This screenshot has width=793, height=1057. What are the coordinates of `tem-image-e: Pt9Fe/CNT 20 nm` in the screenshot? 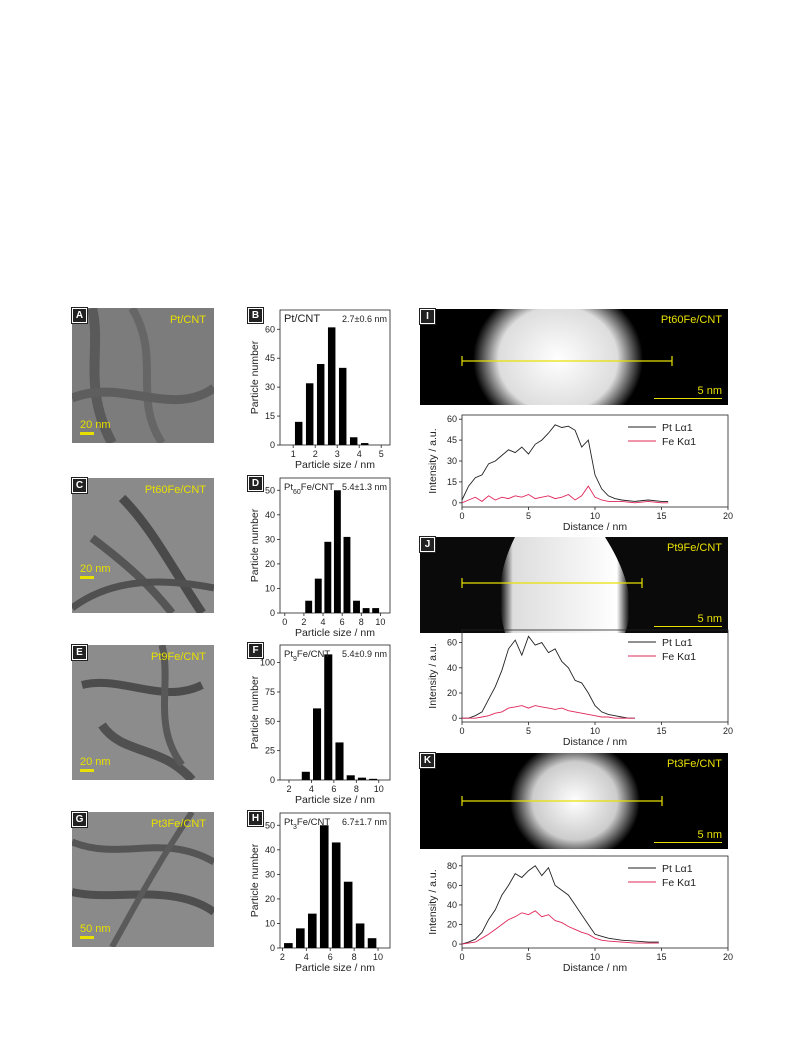 It's located at (143, 712).